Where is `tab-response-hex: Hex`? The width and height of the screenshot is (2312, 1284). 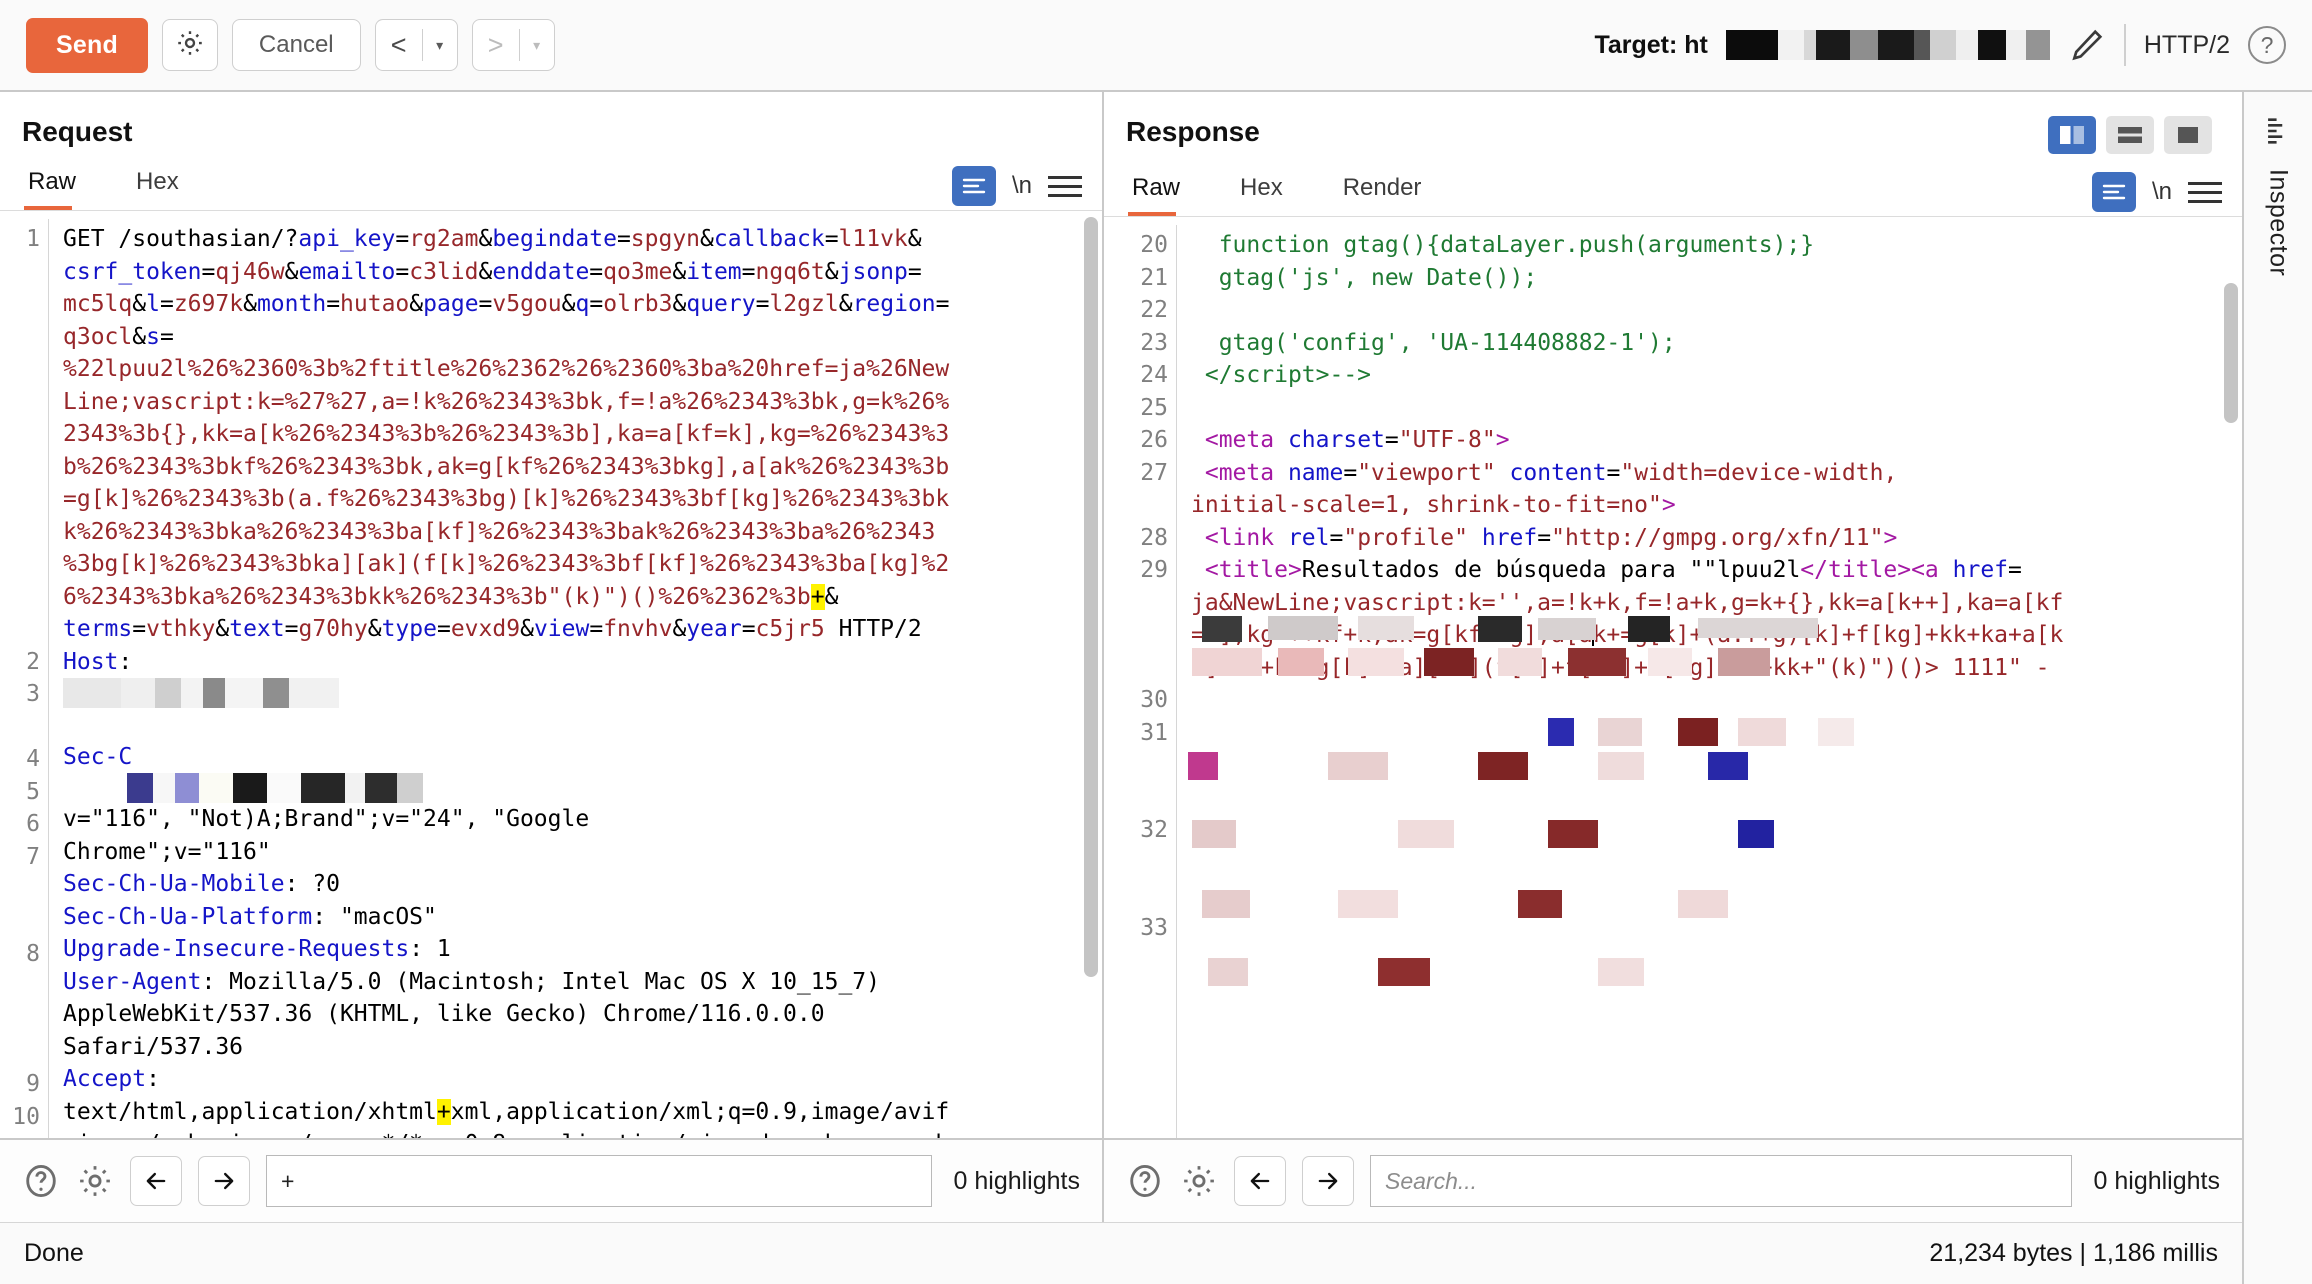
tab-response-hex: Hex is located at coordinates (1261, 187).